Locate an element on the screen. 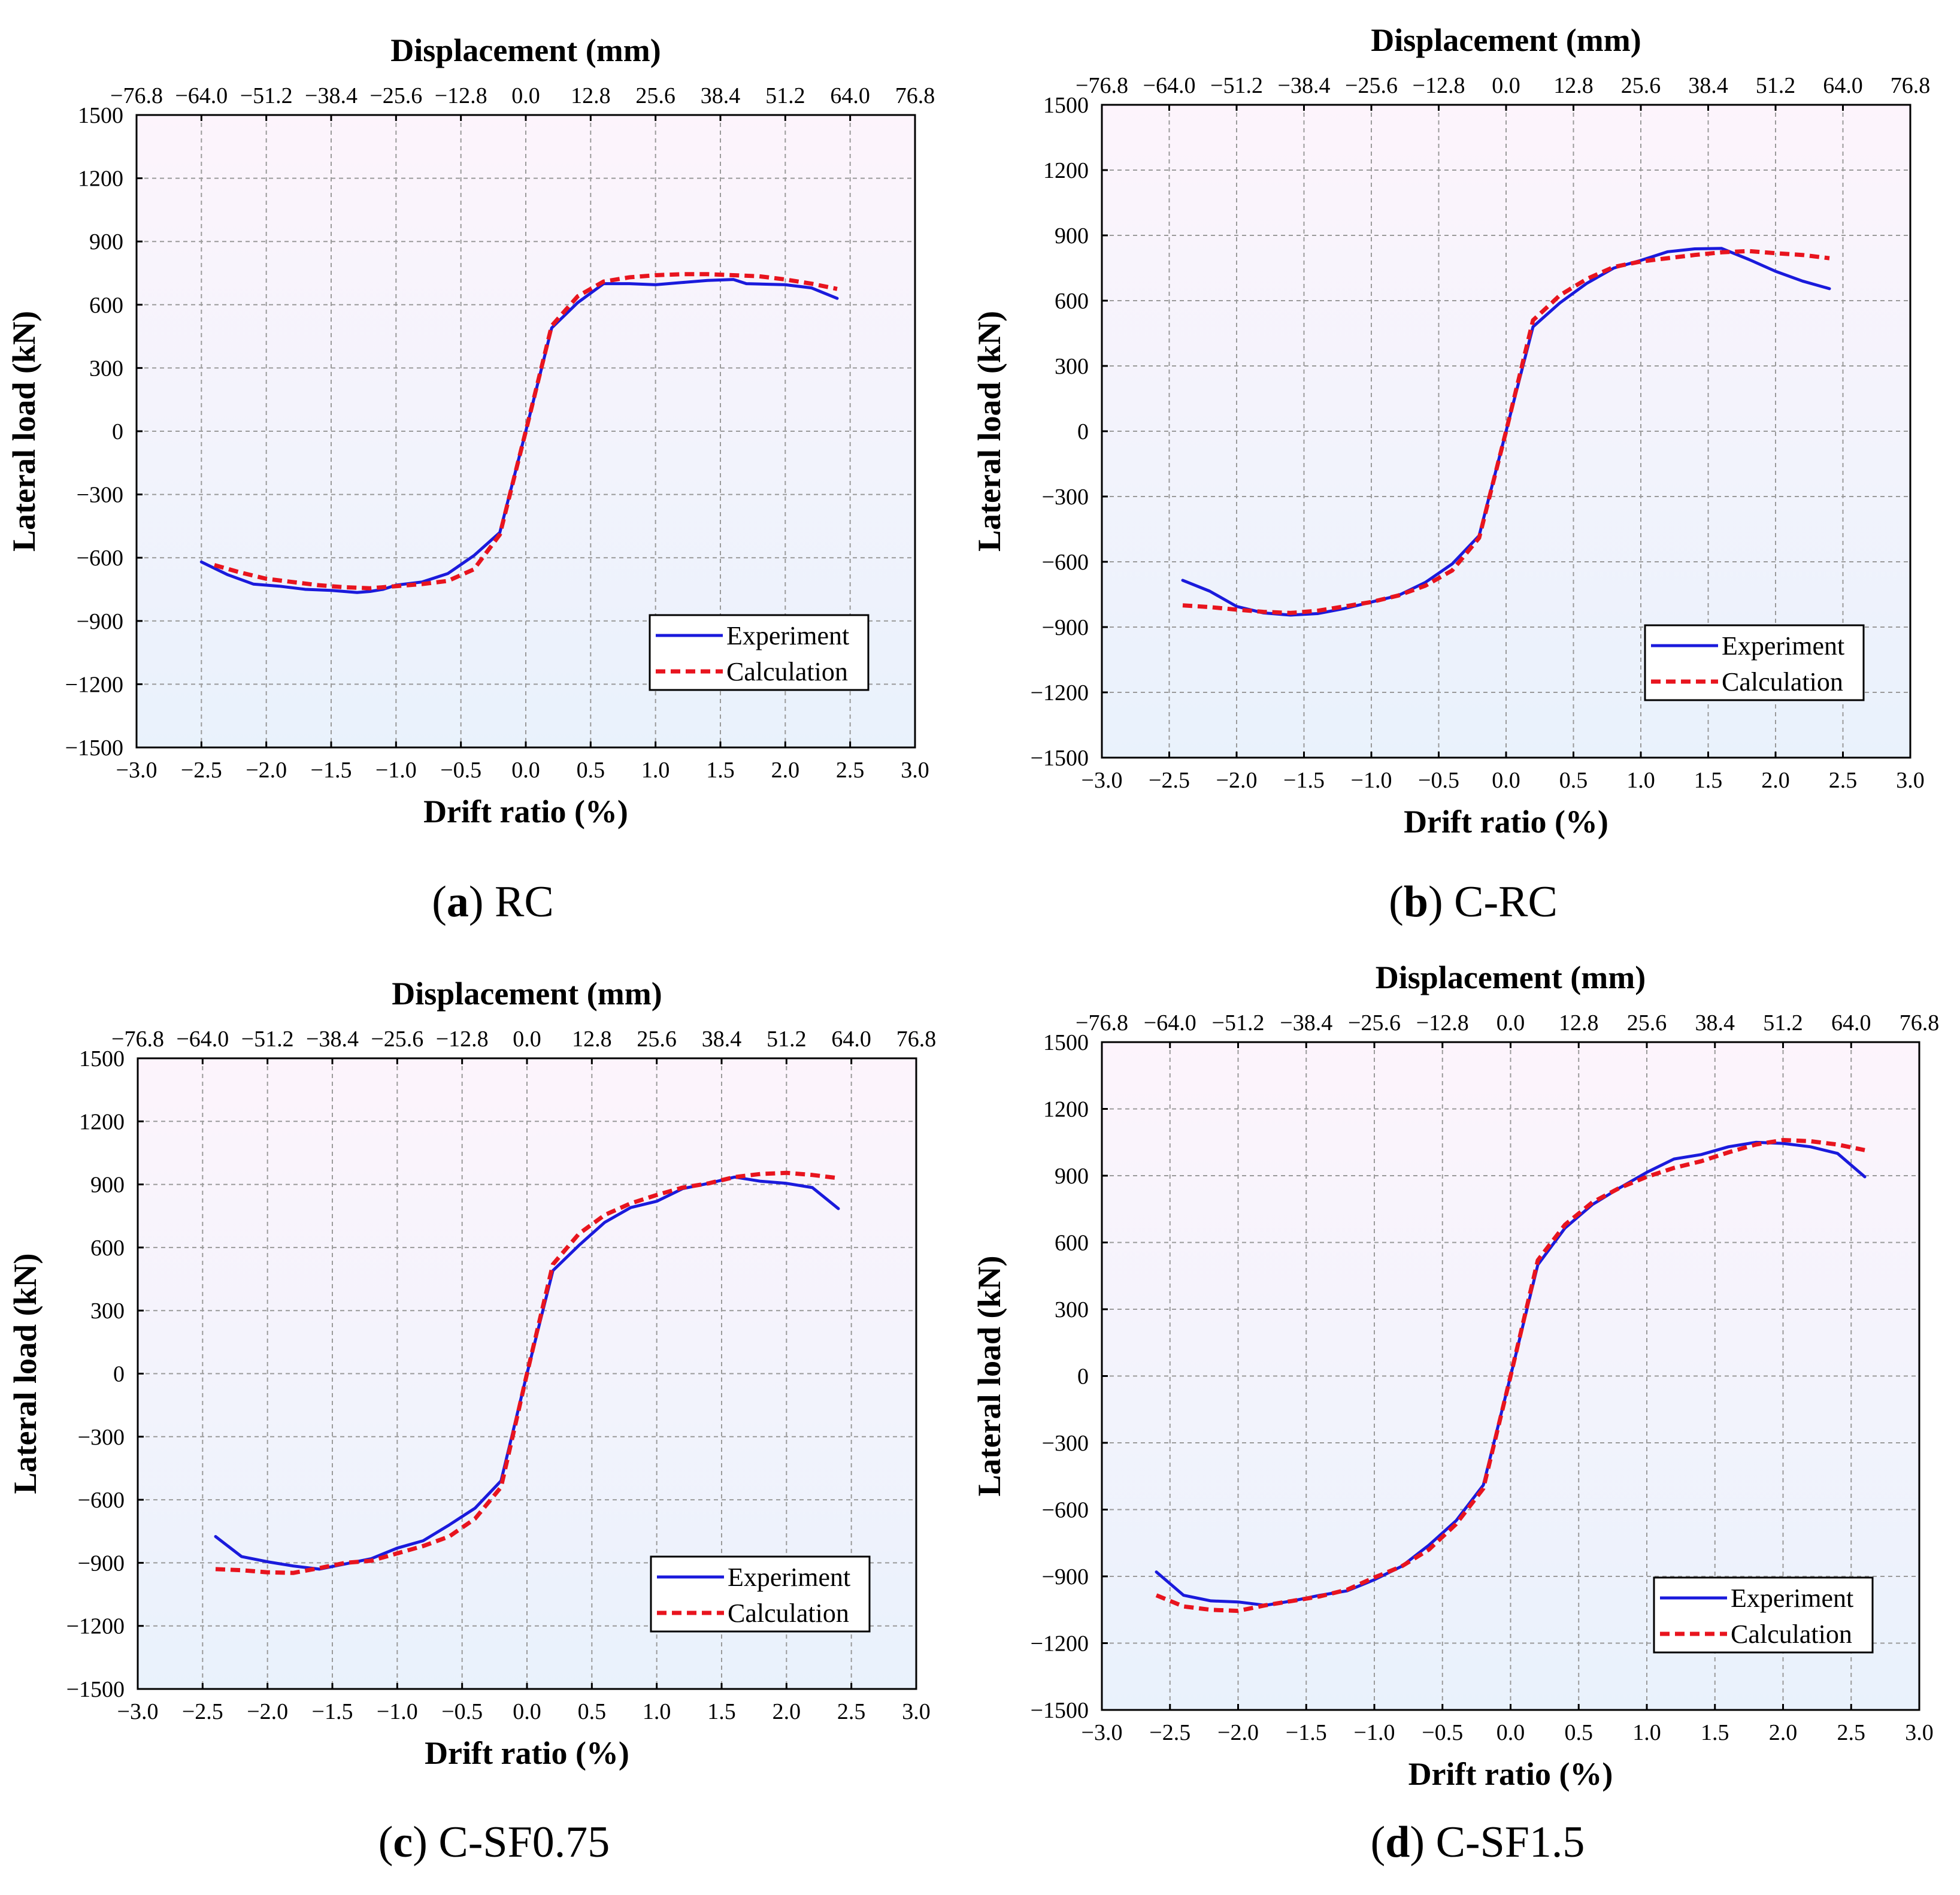  caption-letter: a is located at coordinates (458, 902).